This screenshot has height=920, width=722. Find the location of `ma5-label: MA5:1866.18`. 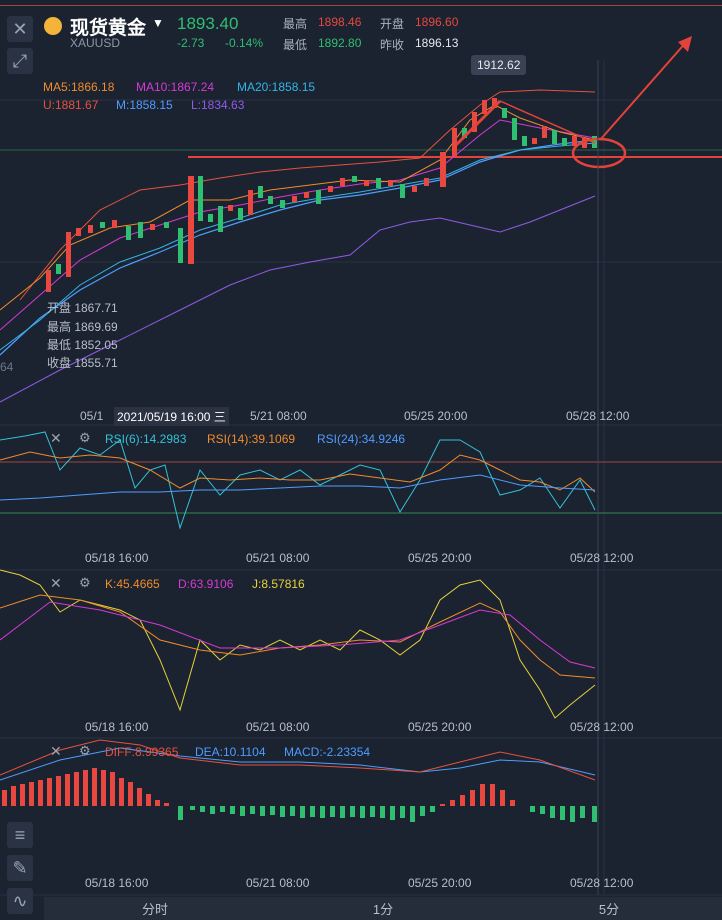

ma5-label: MA5:1866.18 is located at coordinates (79, 87).